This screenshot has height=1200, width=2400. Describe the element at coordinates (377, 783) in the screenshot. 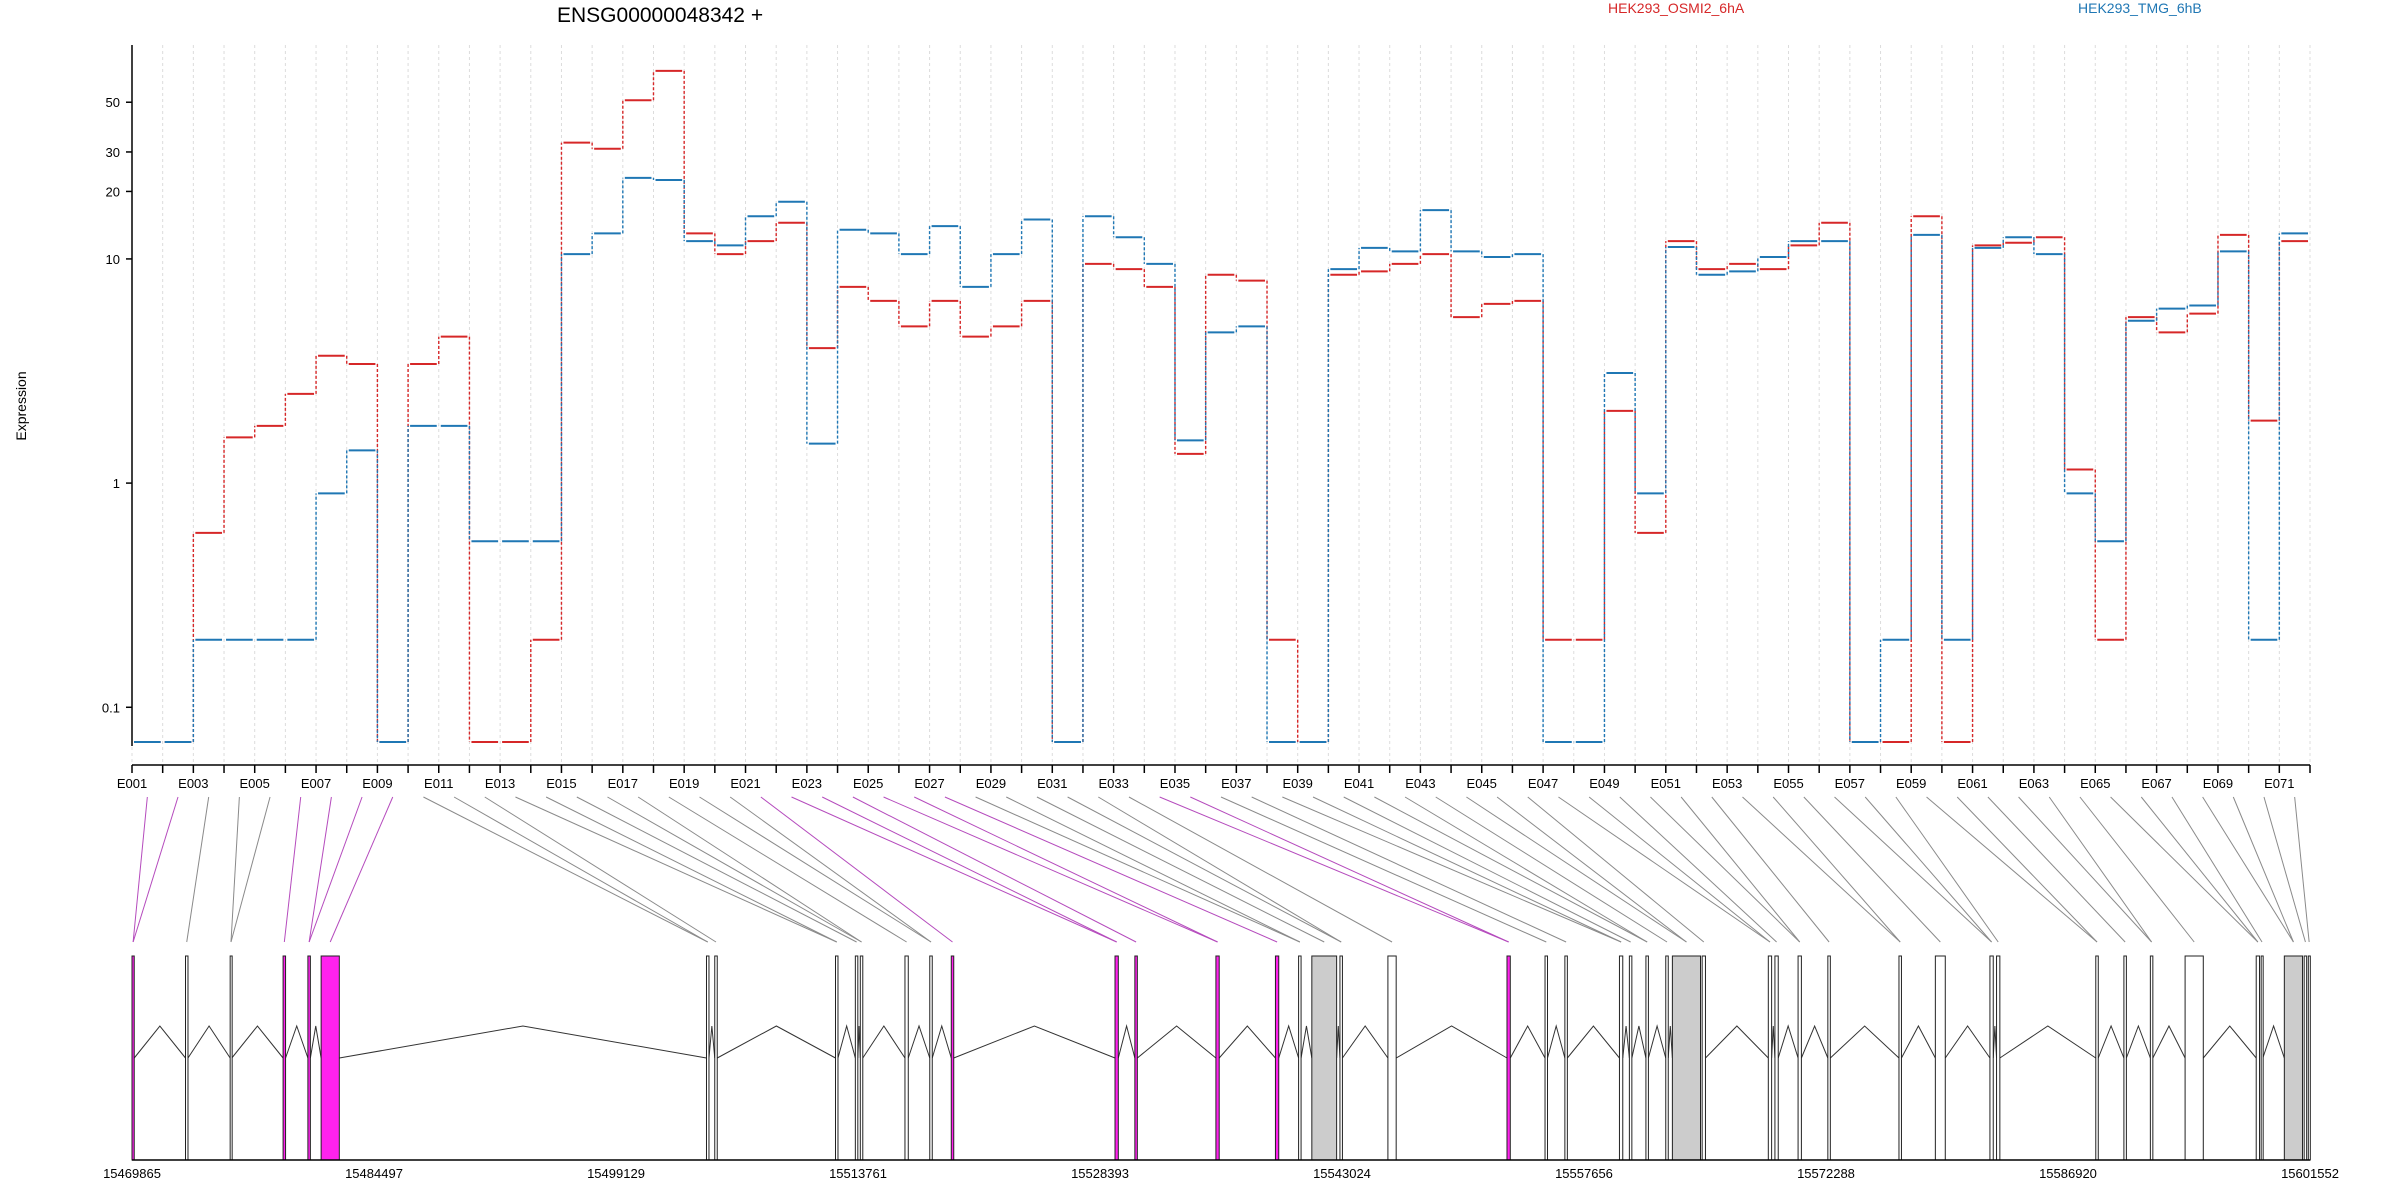

I see `x-tick-label: E009` at that location.